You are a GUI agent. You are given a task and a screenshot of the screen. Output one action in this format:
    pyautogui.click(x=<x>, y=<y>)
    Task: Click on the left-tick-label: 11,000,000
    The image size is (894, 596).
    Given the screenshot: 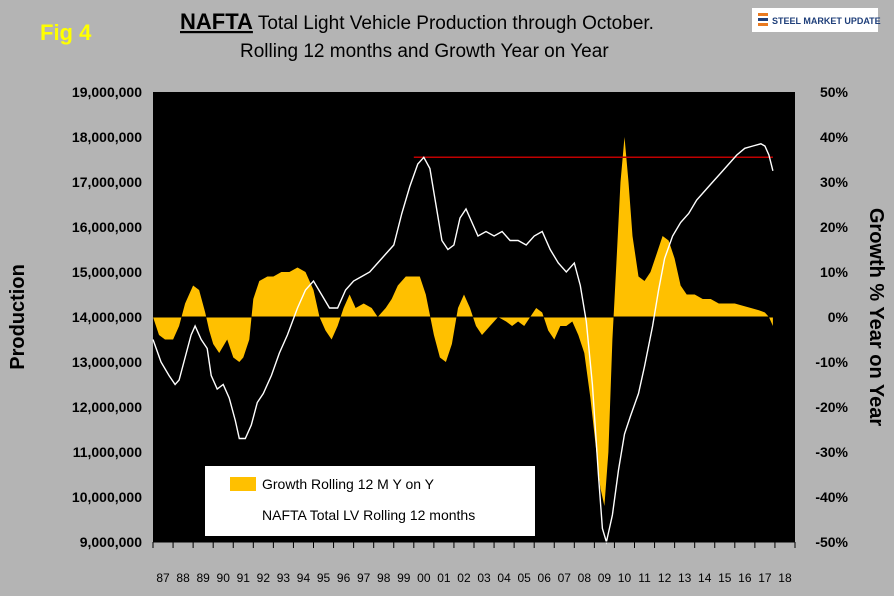 What is the action you would take?
    pyautogui.click(x=108, y=452)
    